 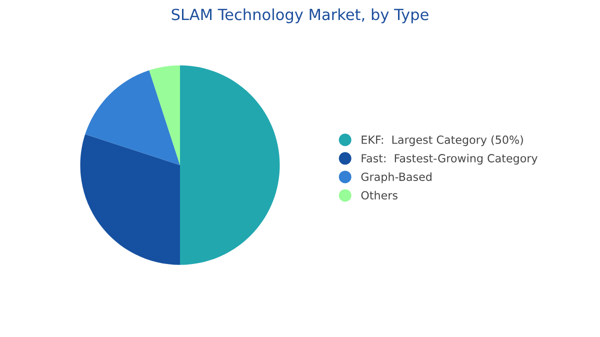 What do you see at coordinates (396, 178) in the screenshot?
I see `legend-label: Graph-Based` at bounding box center [396, 178].